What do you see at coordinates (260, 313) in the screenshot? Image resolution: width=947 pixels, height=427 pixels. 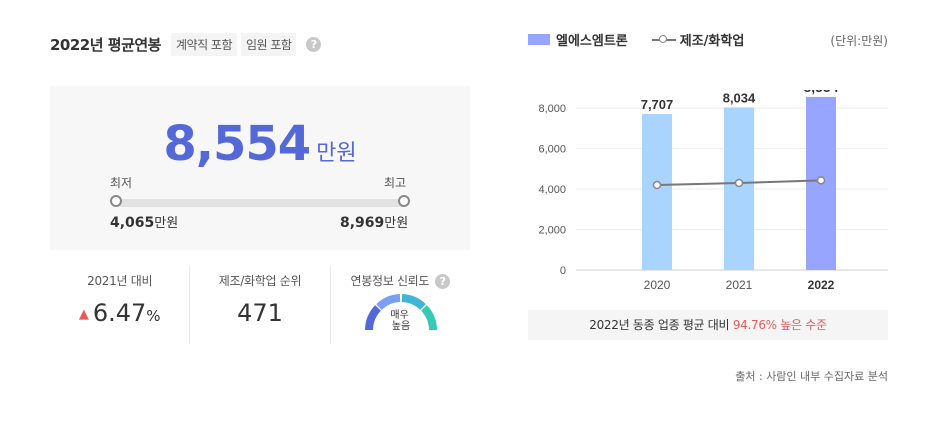 I see `stat-rank-value: 471` at bounding box center [260, 313].